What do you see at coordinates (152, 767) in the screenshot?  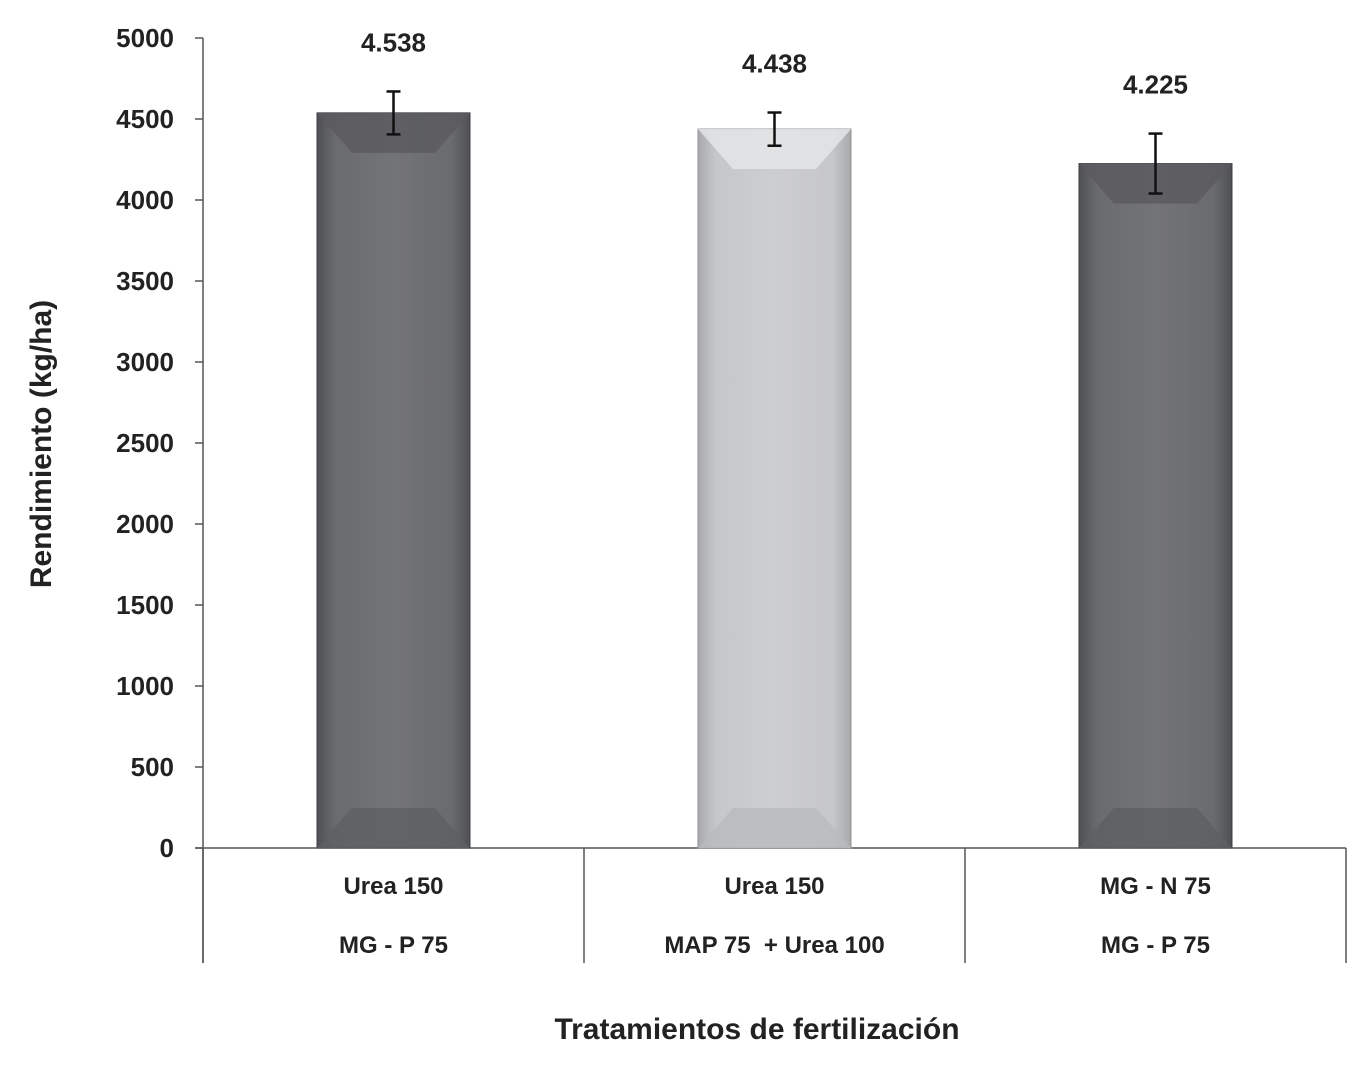 I see `y-tick-label: 500` at bounding box center [152, 767].